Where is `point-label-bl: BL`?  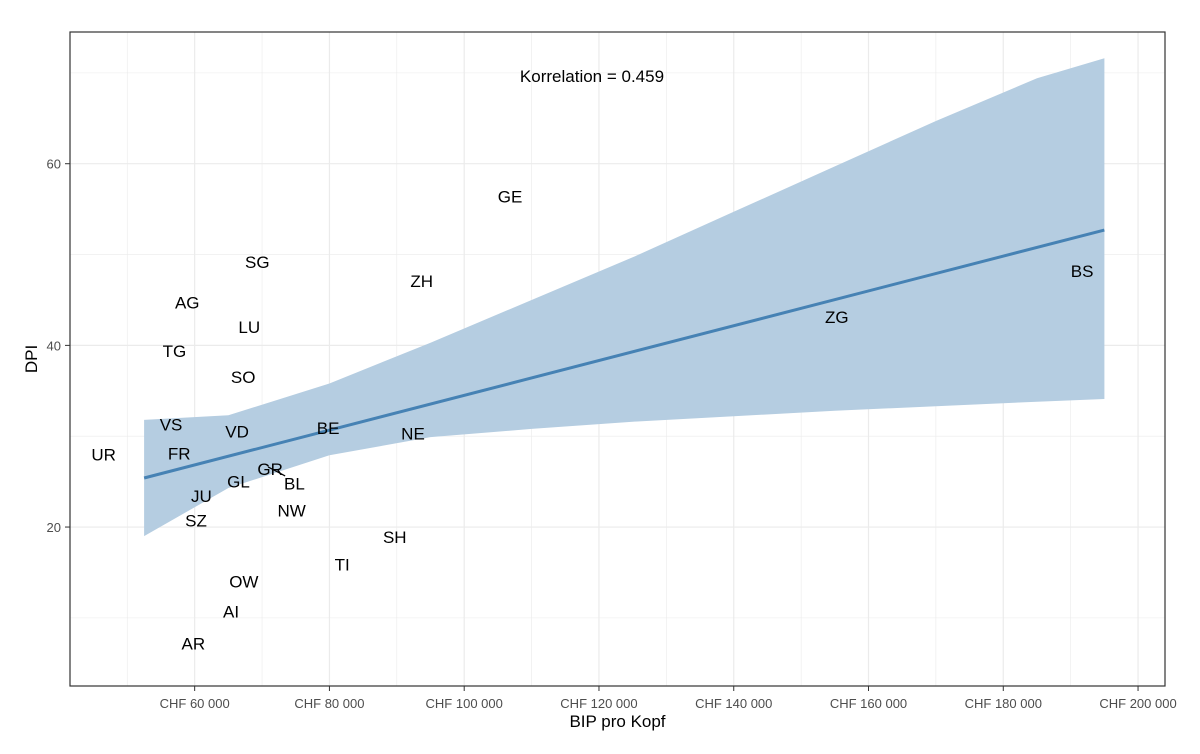 point-label-bl: BL is located at coordinates (294, 483).